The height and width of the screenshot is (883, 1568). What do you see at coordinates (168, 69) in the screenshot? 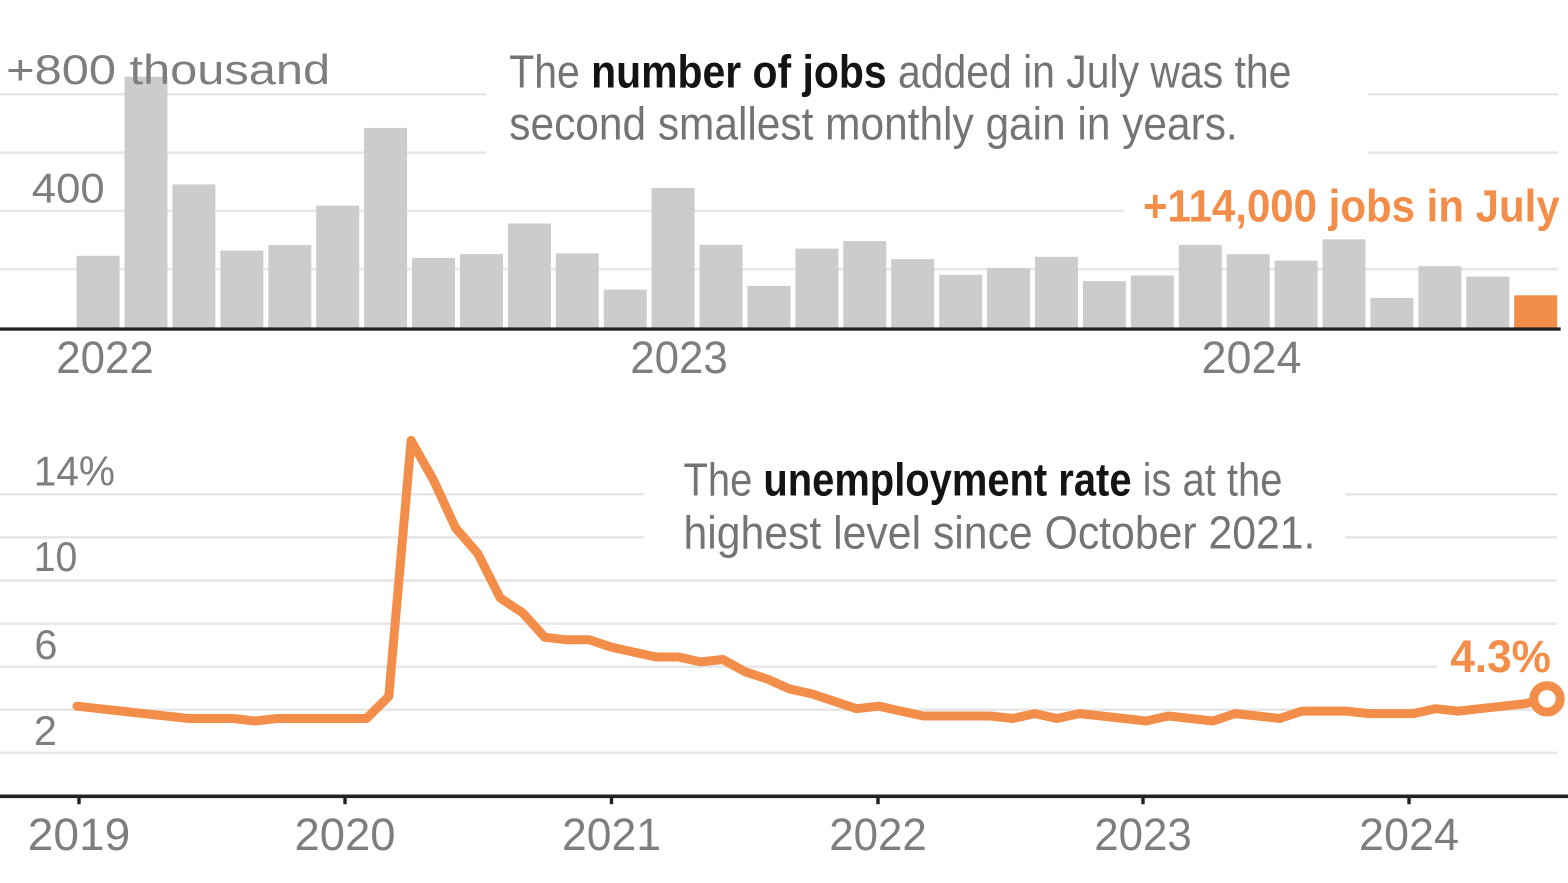
I see `svg-text: +800 thousand` at bounding box center [168, 69].